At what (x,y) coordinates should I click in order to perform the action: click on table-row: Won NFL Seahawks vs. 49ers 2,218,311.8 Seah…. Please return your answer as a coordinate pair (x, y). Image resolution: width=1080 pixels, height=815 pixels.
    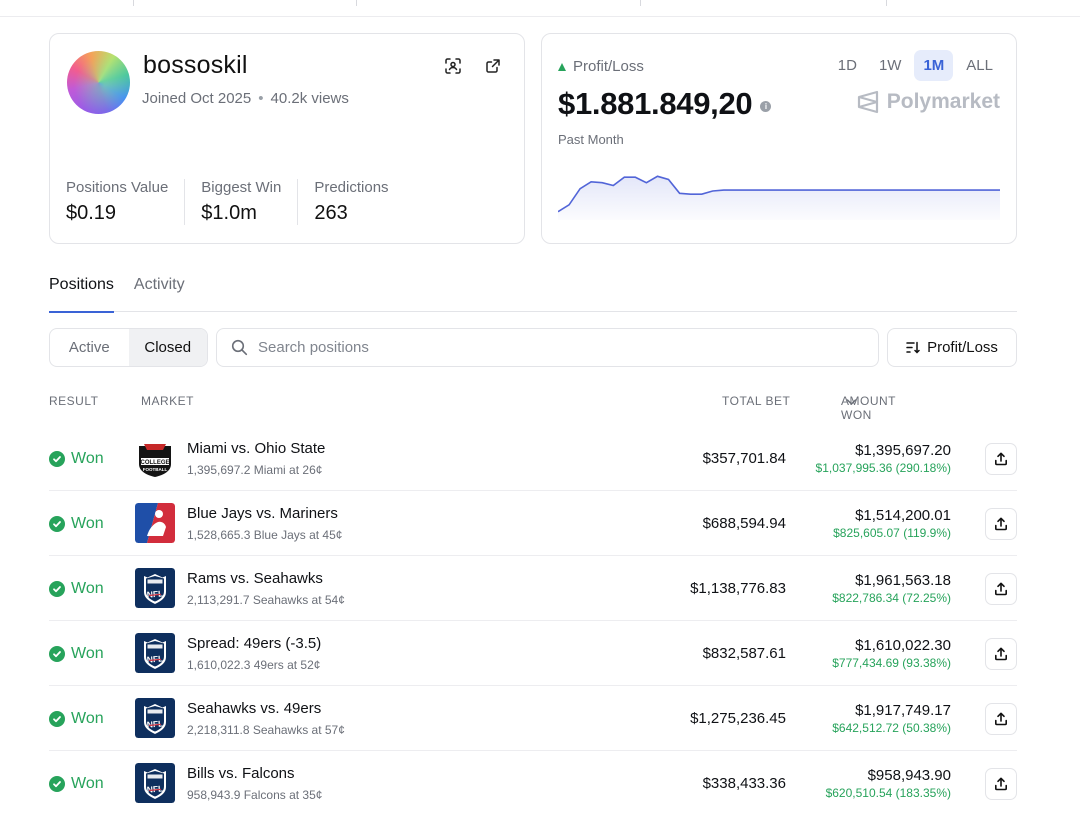
    Looking at the image, I should click on (533, 718).